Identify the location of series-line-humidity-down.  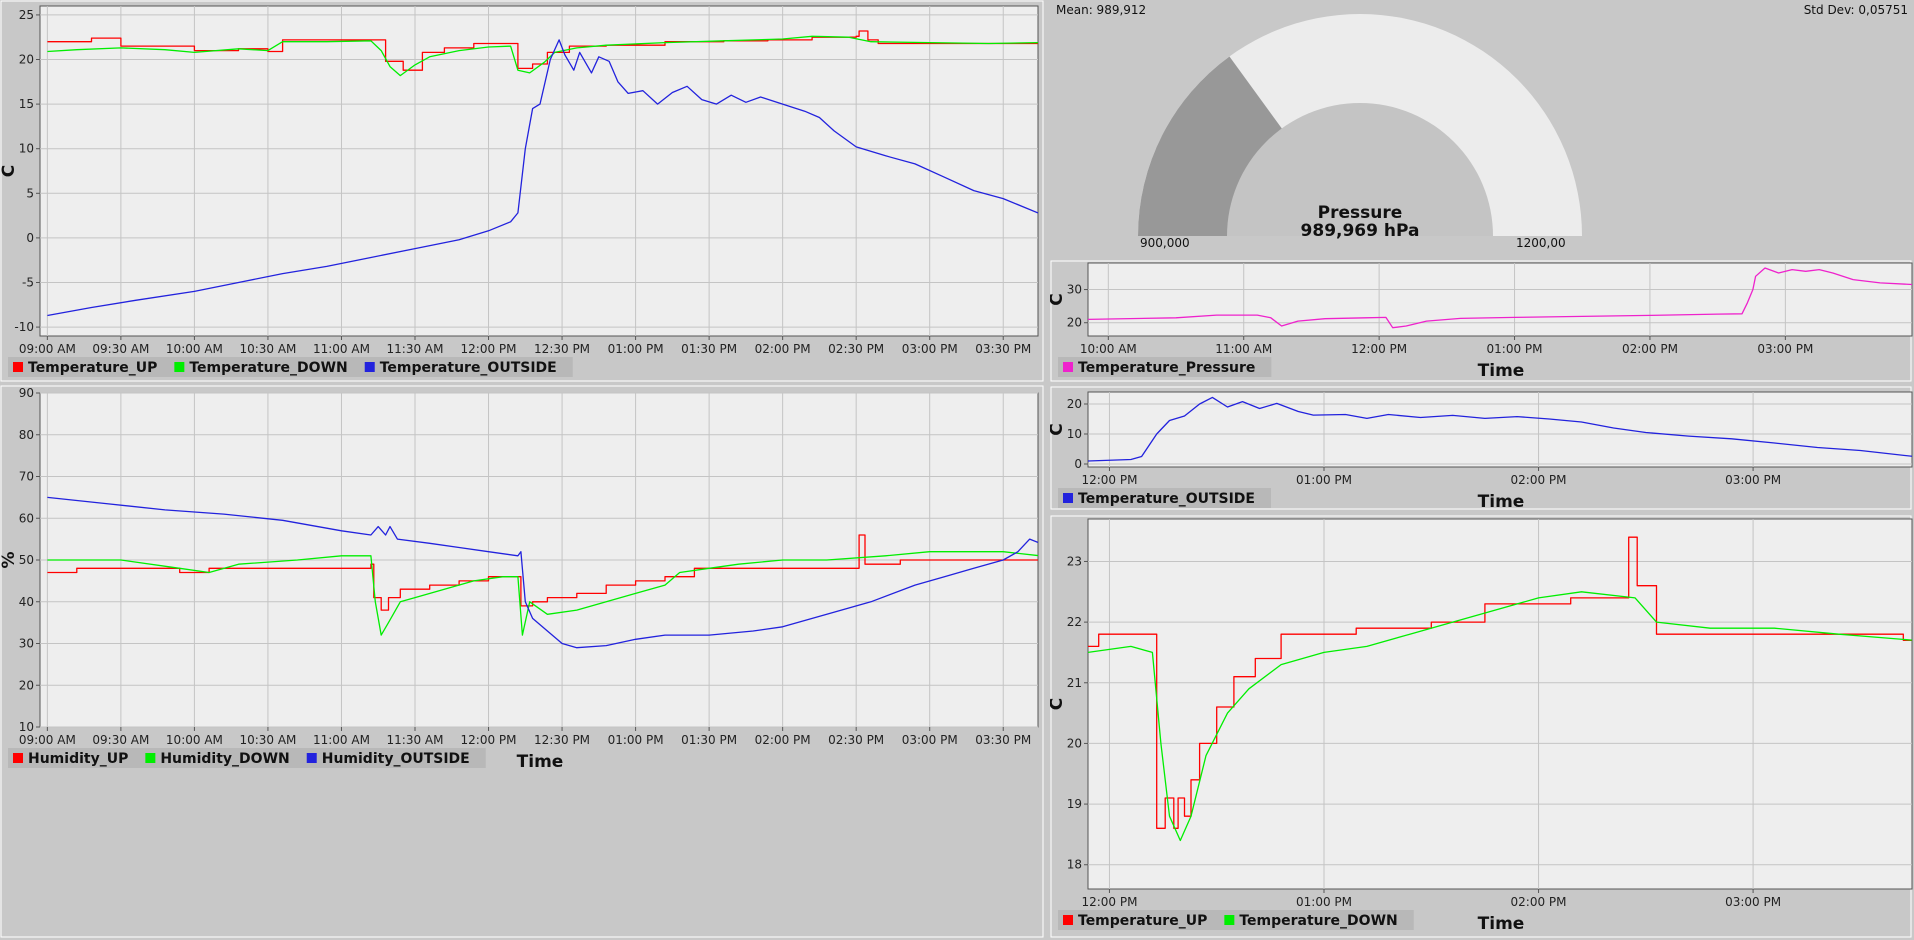
(542, 593).